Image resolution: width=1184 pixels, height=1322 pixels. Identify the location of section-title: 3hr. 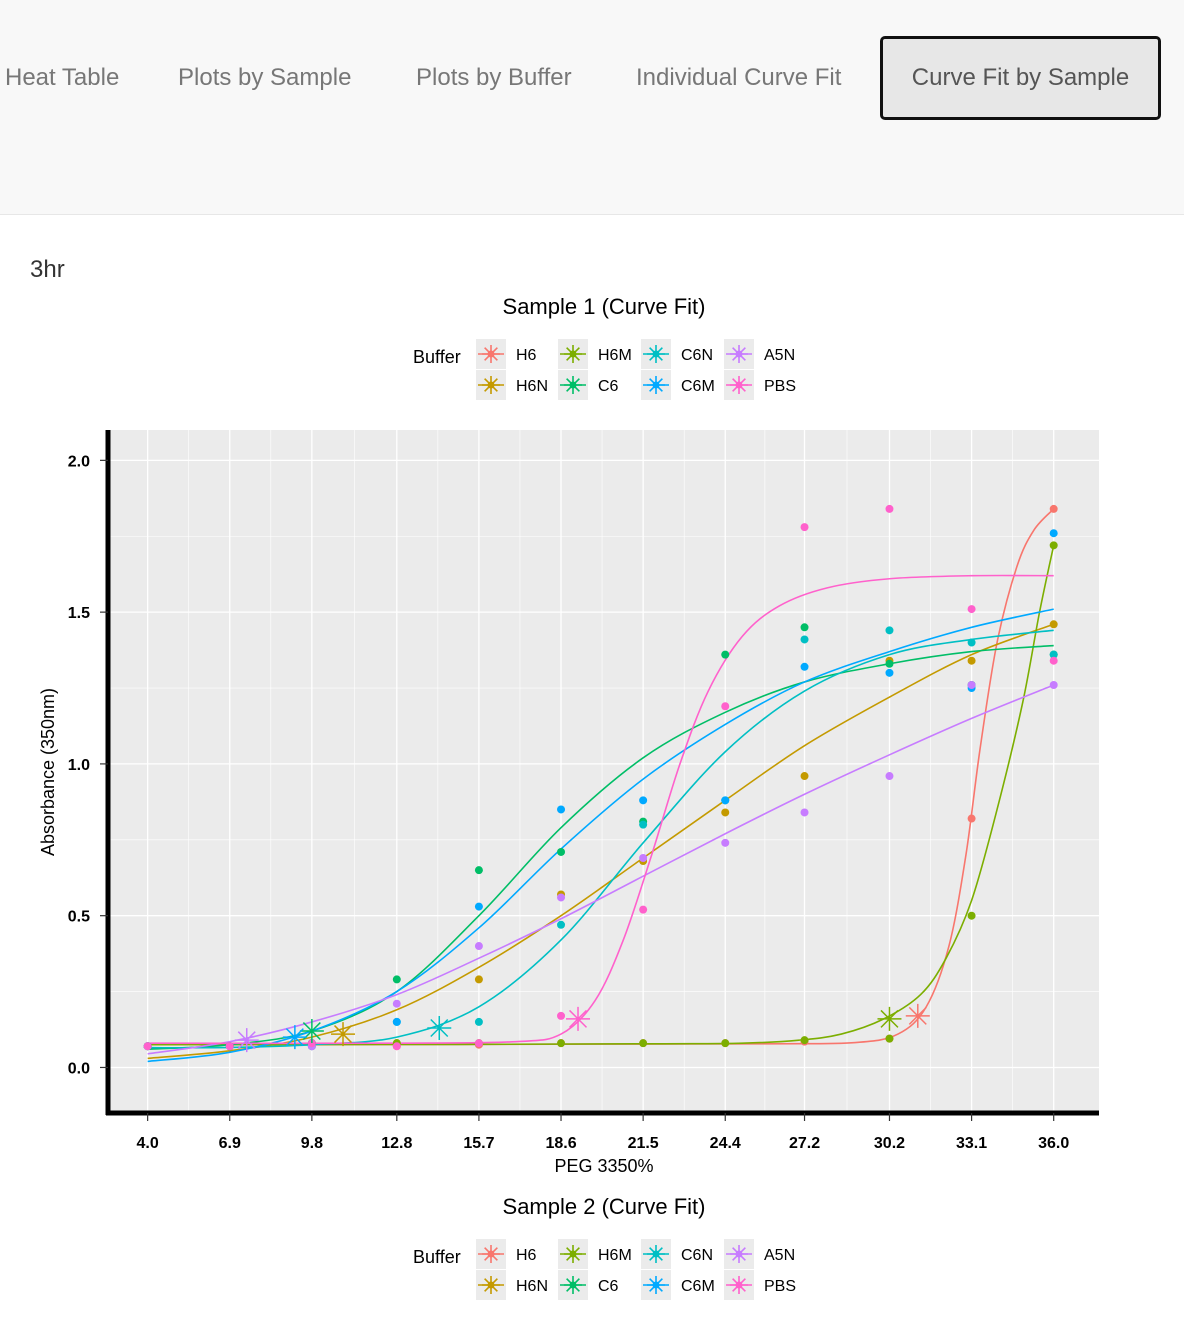
(47, 269).